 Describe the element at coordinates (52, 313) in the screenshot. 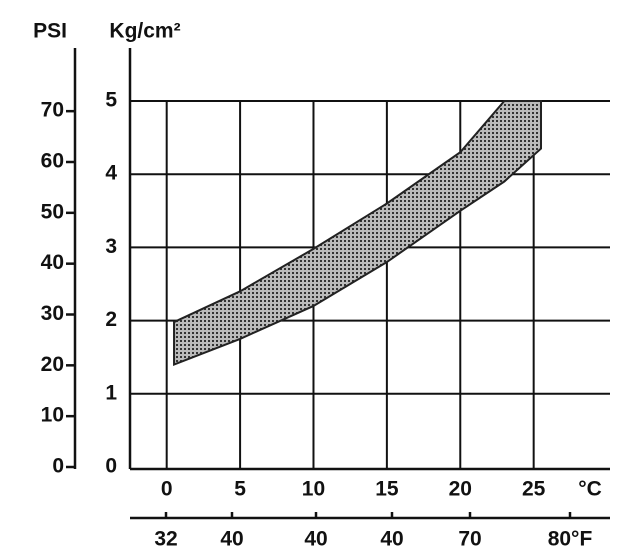

I see `y-tick-label: 30` at that location.